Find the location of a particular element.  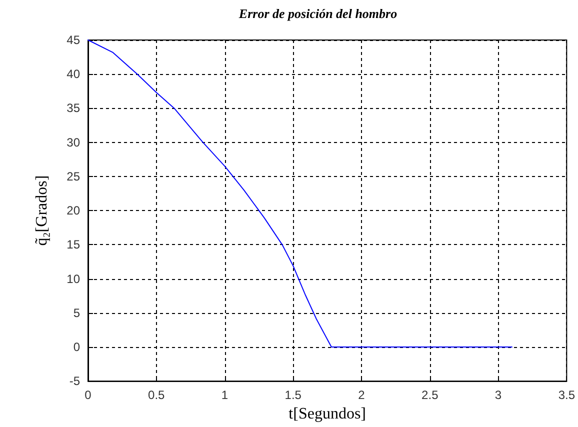

chart-title: Error de posición del hombro is located at coordinates (318, 13).